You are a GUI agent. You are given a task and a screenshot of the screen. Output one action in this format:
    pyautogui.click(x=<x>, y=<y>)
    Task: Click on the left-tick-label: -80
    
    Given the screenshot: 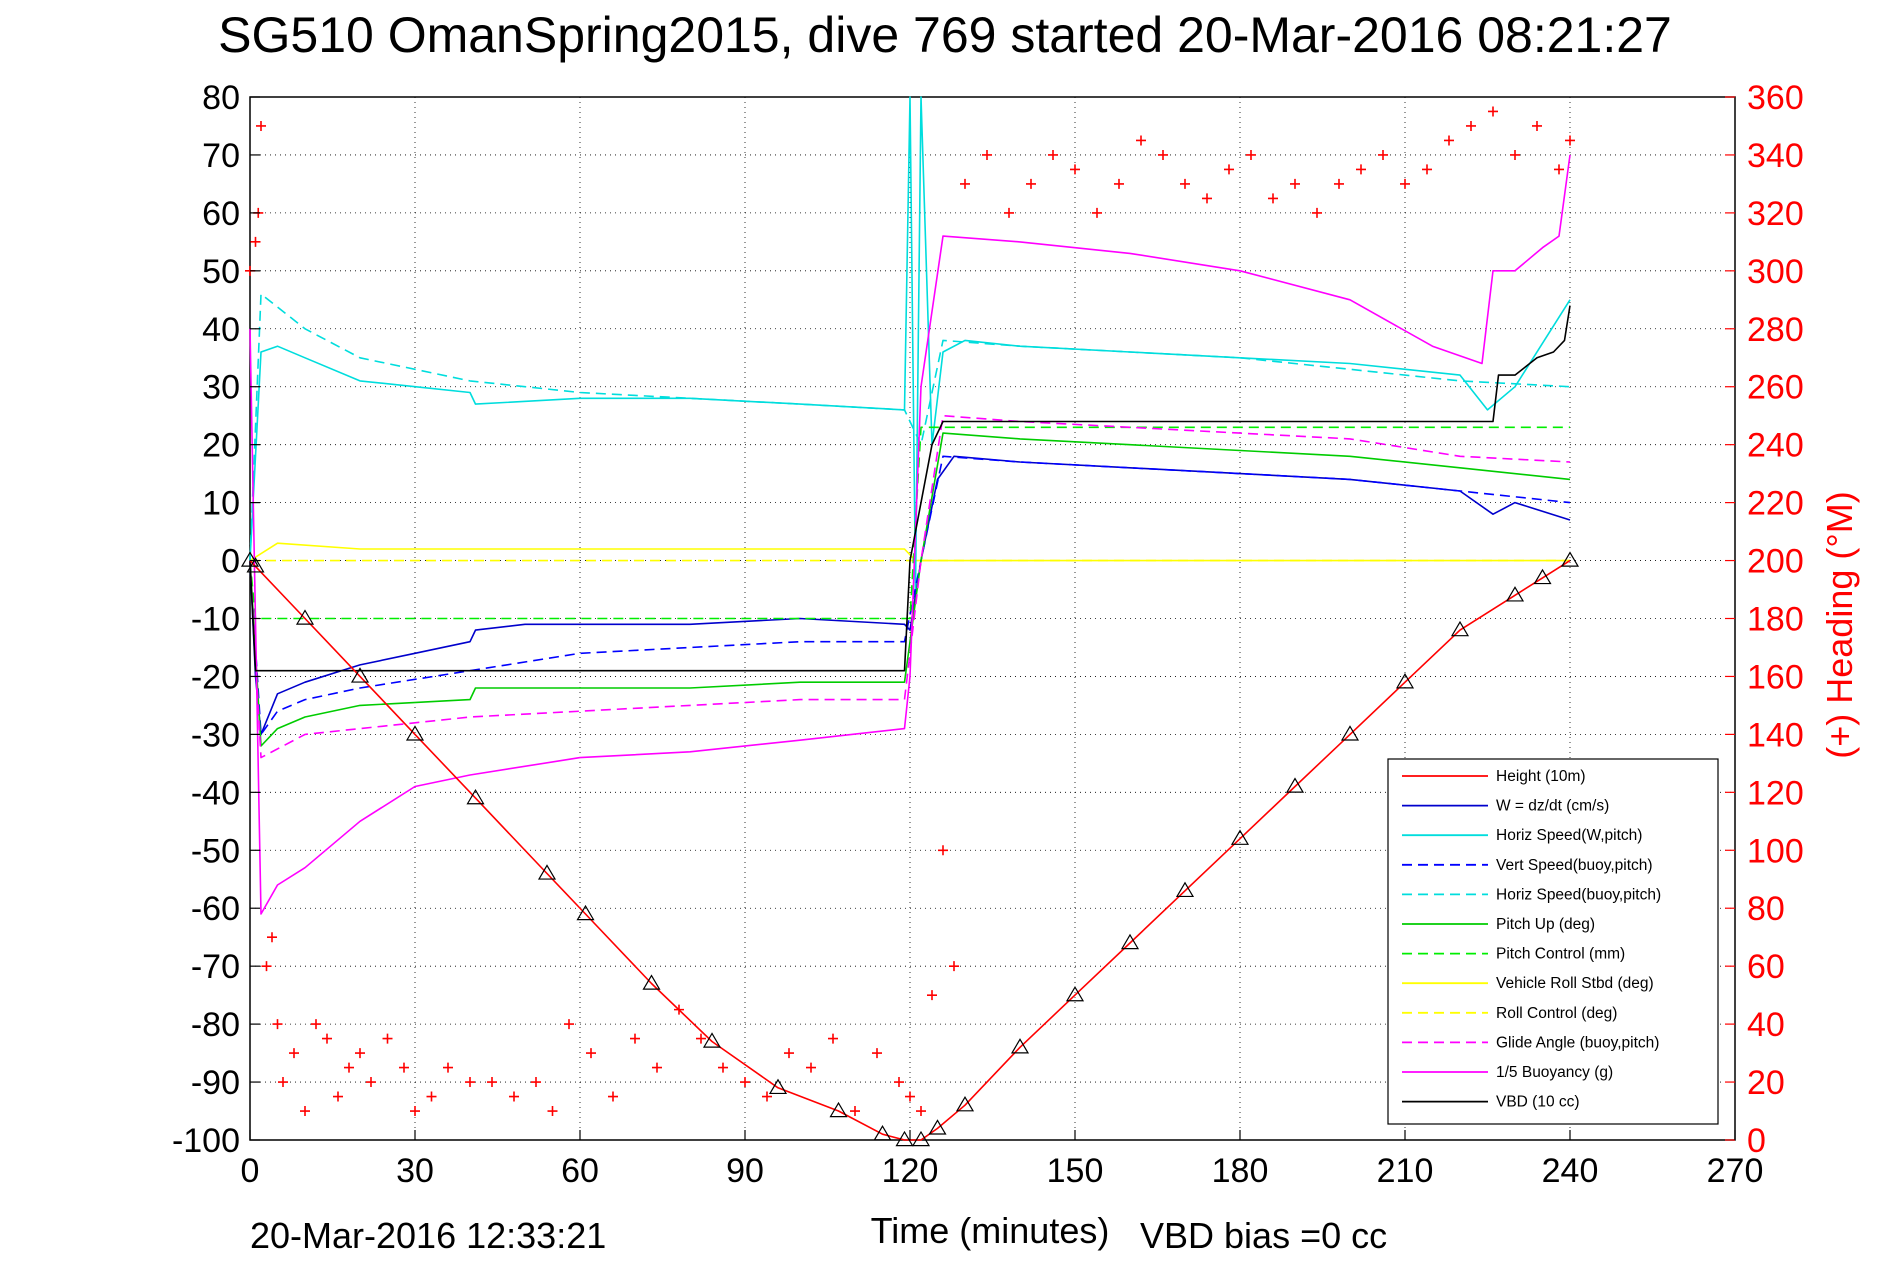 What is the action you would take?
    pyautogui.click(x=215, y=1025)
    